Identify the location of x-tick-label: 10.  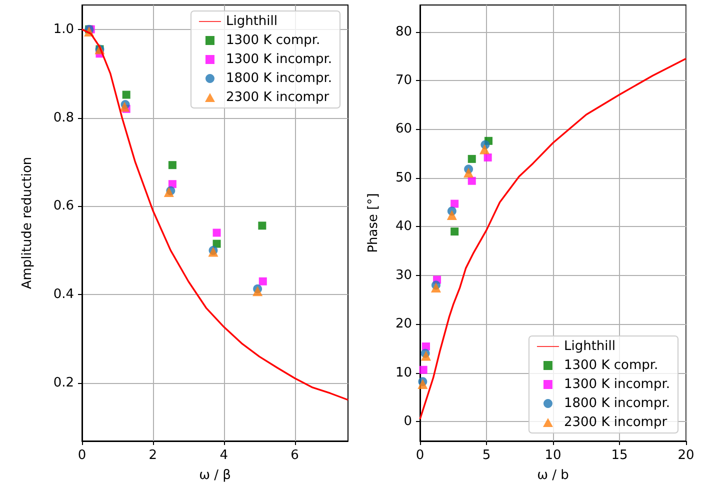
(553, 455).